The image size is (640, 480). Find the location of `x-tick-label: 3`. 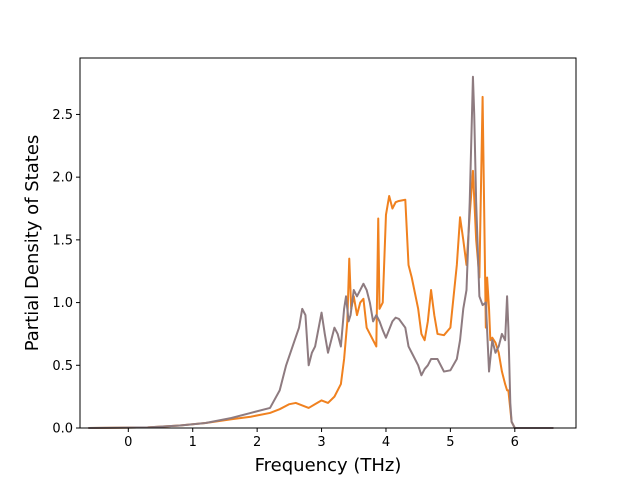

x-tick-label: 3 is located at coordinates (321, 442).